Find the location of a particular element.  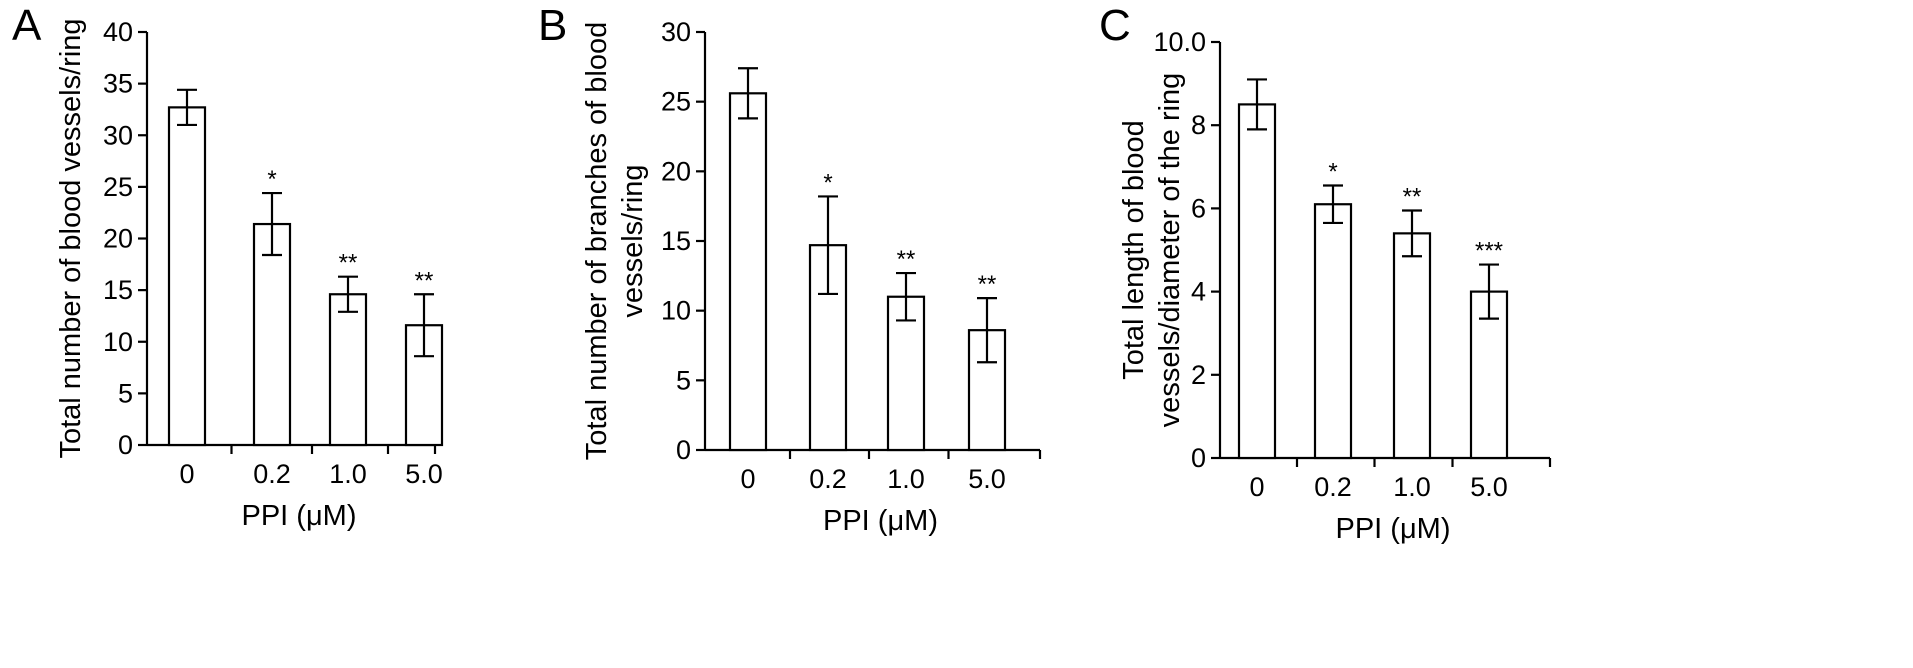

y-tick-label: 6 is located at coordinates (1198, 208).